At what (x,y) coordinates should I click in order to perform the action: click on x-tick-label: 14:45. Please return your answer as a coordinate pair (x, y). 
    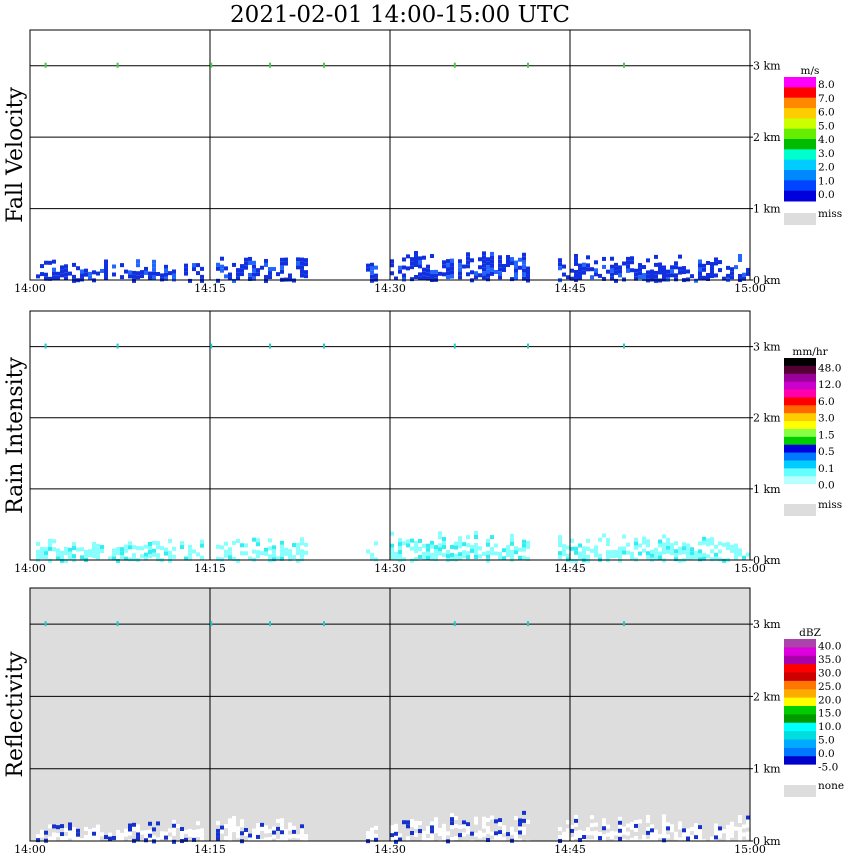
    Looking at the image, I should click on (570, 568).